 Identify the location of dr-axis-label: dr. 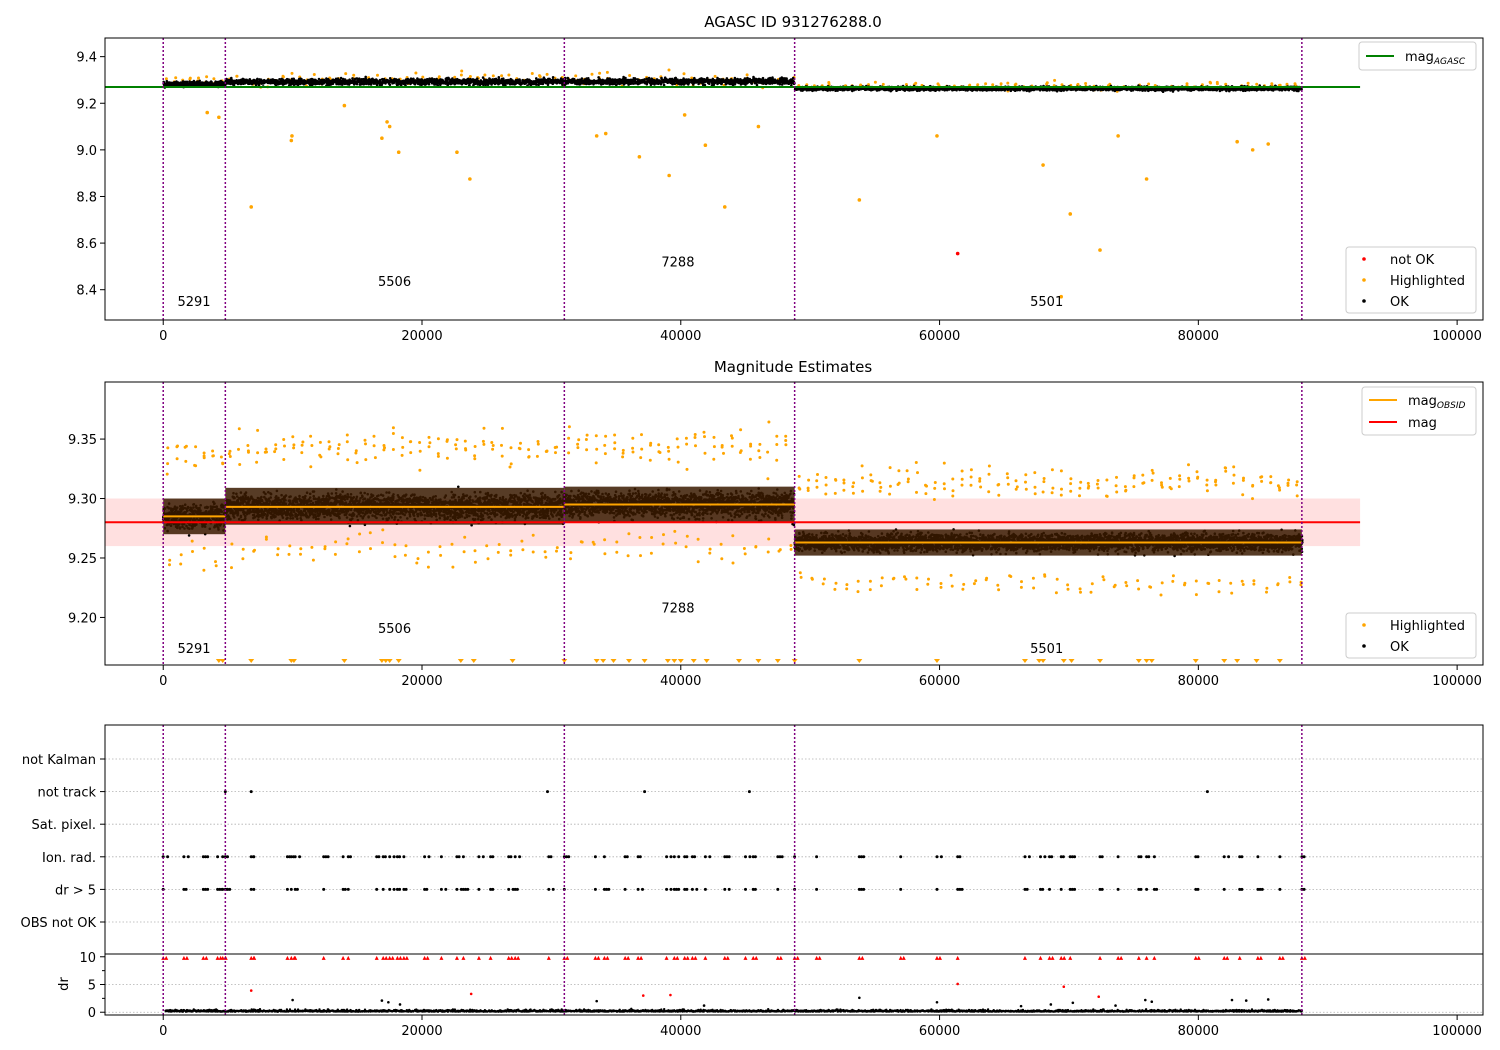
(64, 984).